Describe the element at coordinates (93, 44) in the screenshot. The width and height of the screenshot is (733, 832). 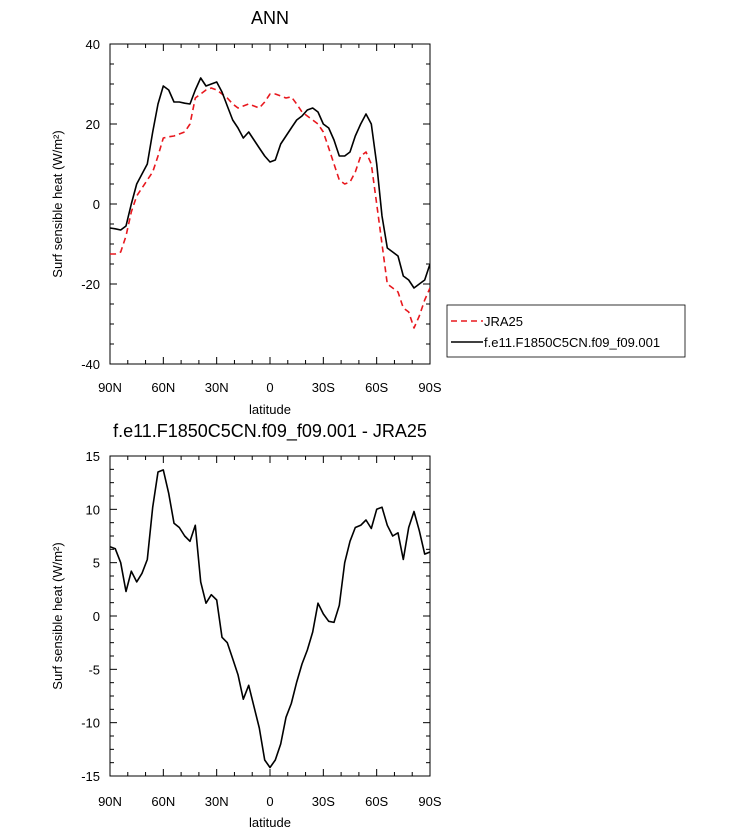
I see `y-tick-label: 40` at that location.